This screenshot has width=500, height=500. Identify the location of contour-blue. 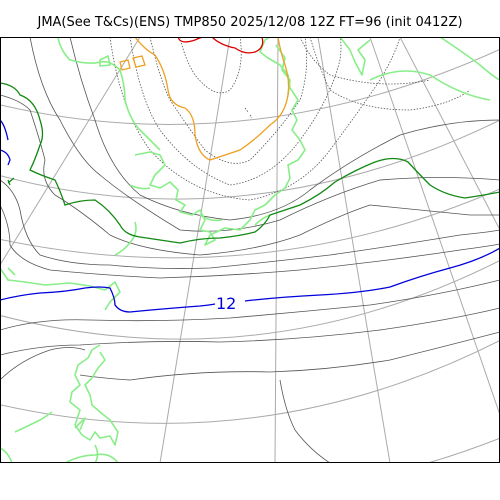
(108, 299).